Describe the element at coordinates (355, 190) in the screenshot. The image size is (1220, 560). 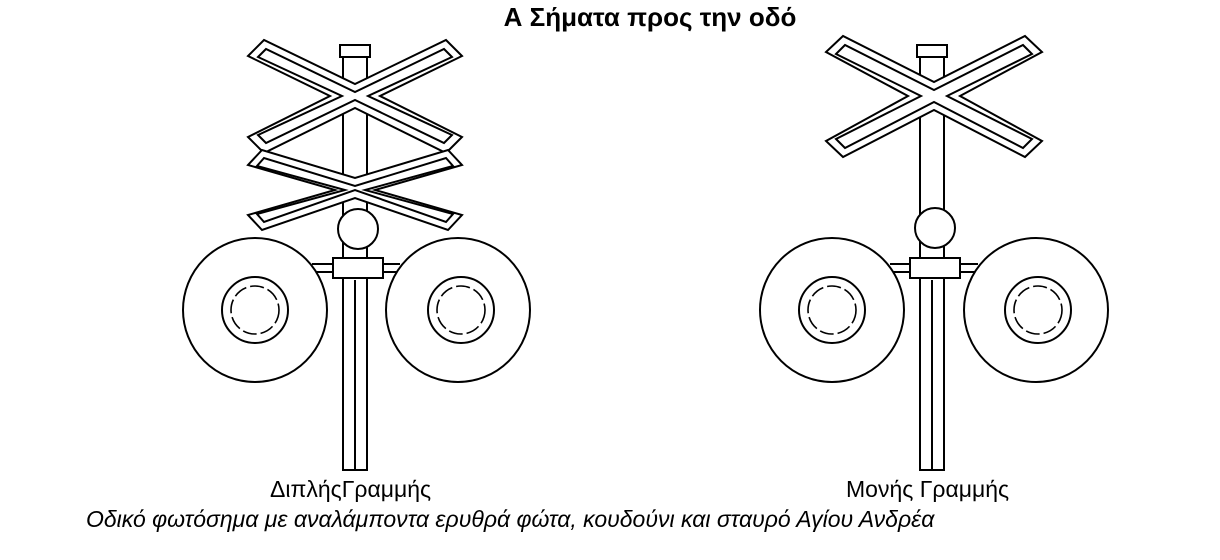
I see `lower-crossbuck` at that location.